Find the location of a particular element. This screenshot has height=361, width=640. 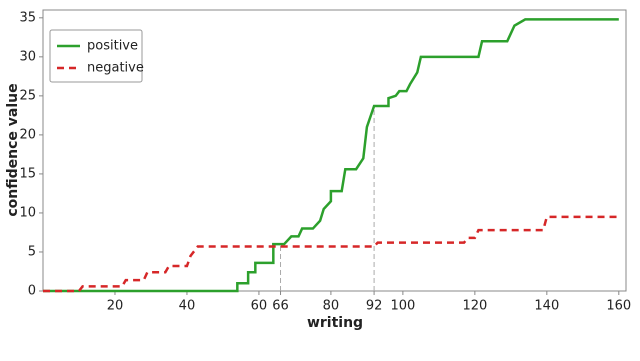

x-axis-label: writing is located at coordinates (335, 323).